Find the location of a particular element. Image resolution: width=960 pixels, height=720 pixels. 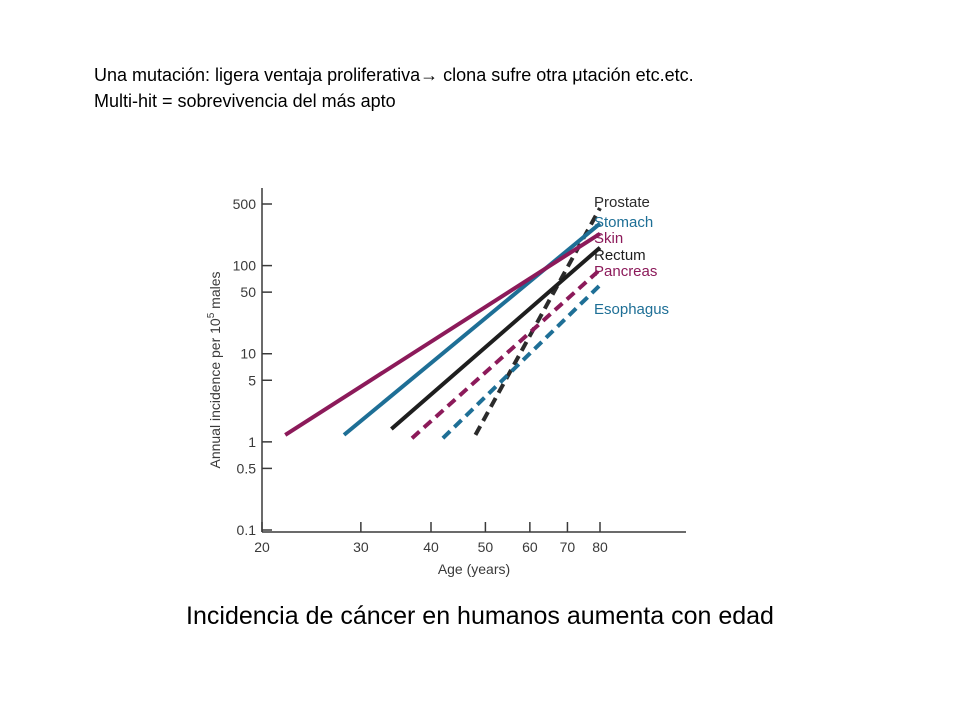

series-line-skin is located at coordinates (443, 334).